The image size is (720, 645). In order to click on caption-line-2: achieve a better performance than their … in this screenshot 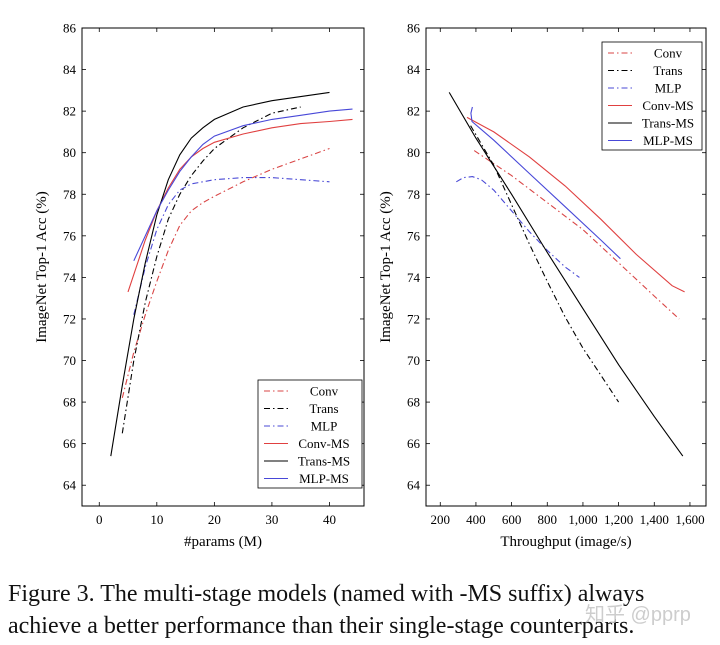, I will do `click(321, 626)`.